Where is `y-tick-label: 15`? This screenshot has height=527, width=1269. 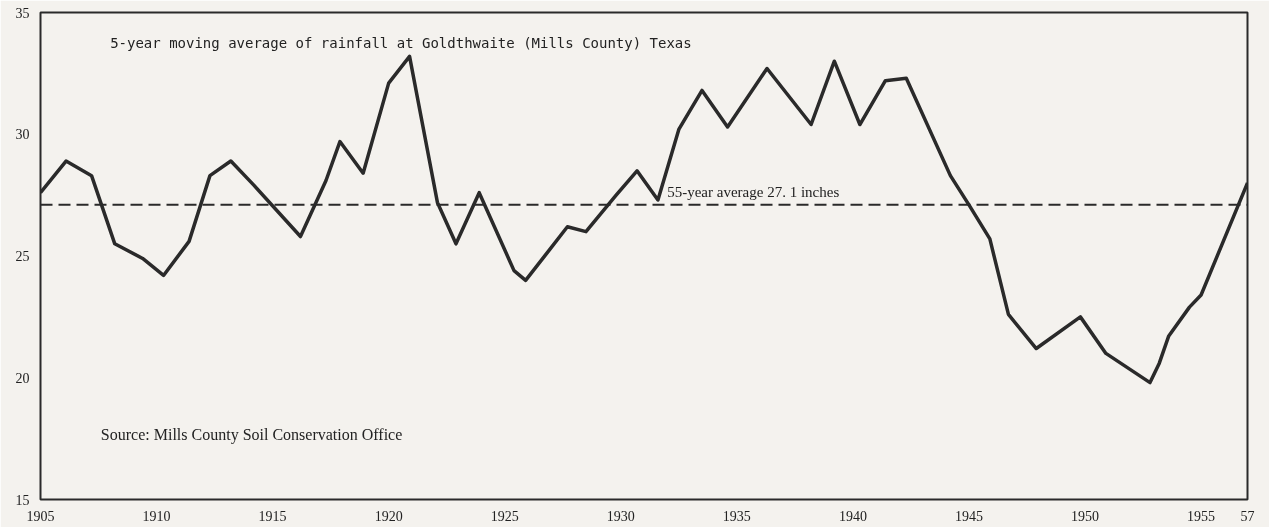 y-tick-label: 15 is located at coordinates (22, 500).